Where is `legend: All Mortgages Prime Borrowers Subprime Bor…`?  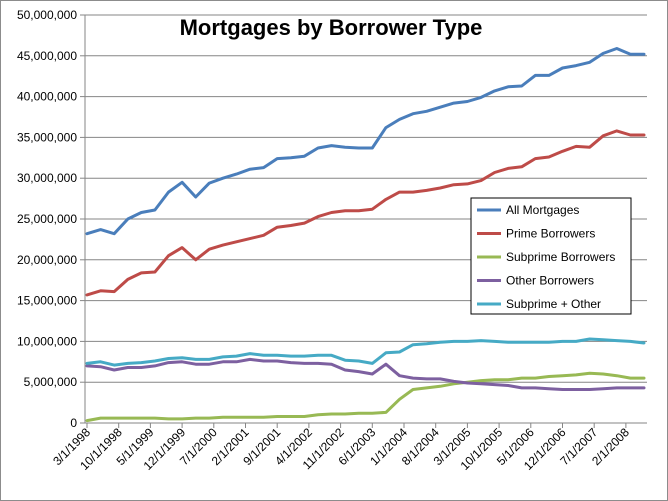
legend: All Mortgages Prime Borrowers Subprime Bor… is located at coordinates (551, 256).